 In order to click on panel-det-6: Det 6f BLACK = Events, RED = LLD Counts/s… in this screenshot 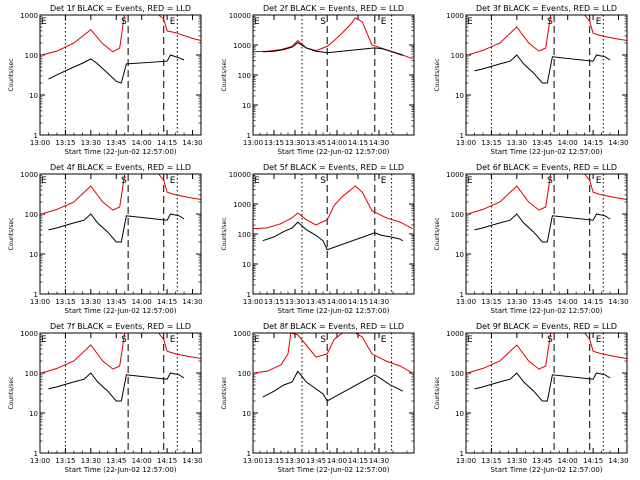, I will do `click(531, 239)`.